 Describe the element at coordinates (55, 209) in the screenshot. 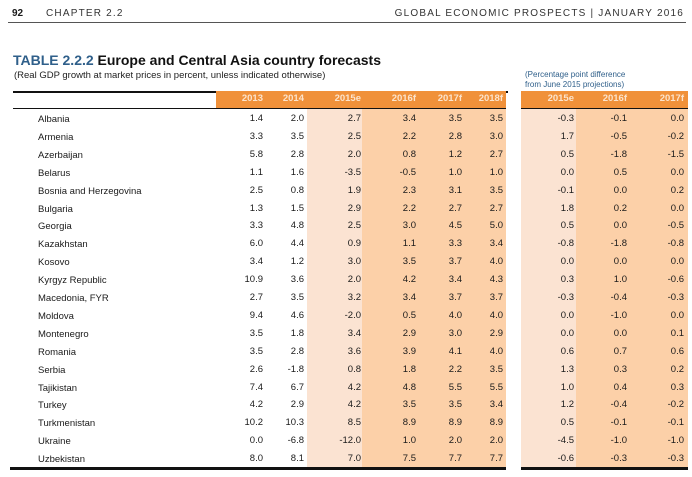

I see `country-name: Bulgaria` at that location.